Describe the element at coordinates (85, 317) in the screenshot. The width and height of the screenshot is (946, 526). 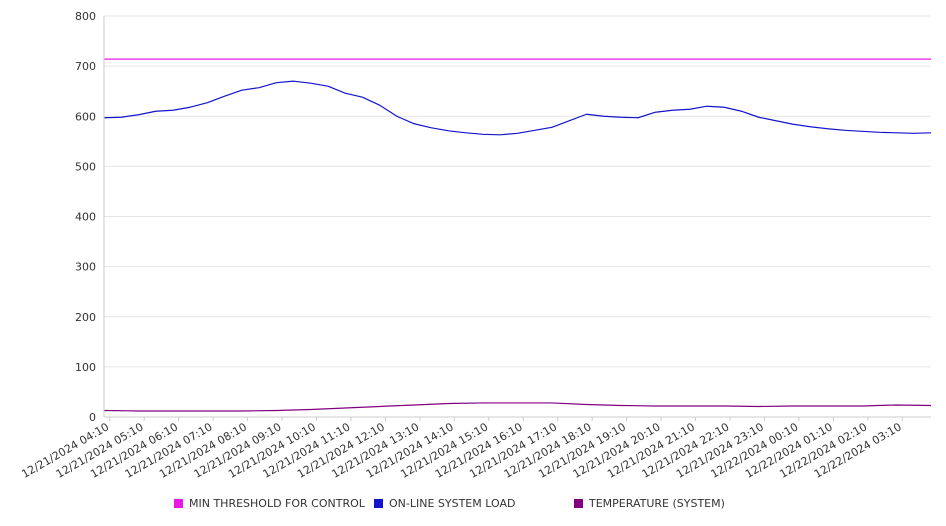
I see `y-tick-label: 200` at that location.